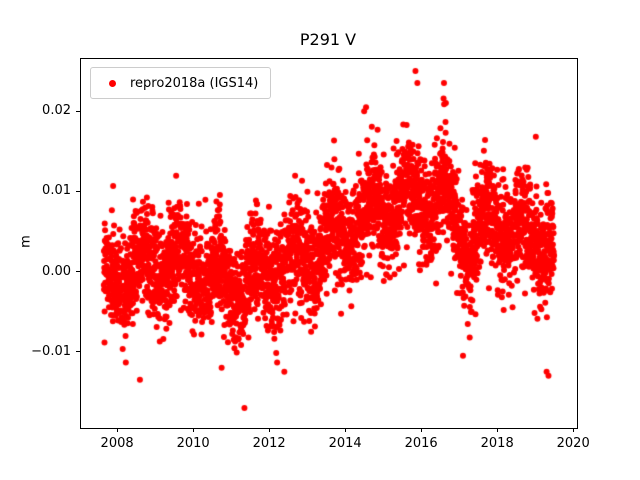 The height and width of the screenshot is (480, 640). I want to click on x-tick-label: 2018, so click(497, 443).